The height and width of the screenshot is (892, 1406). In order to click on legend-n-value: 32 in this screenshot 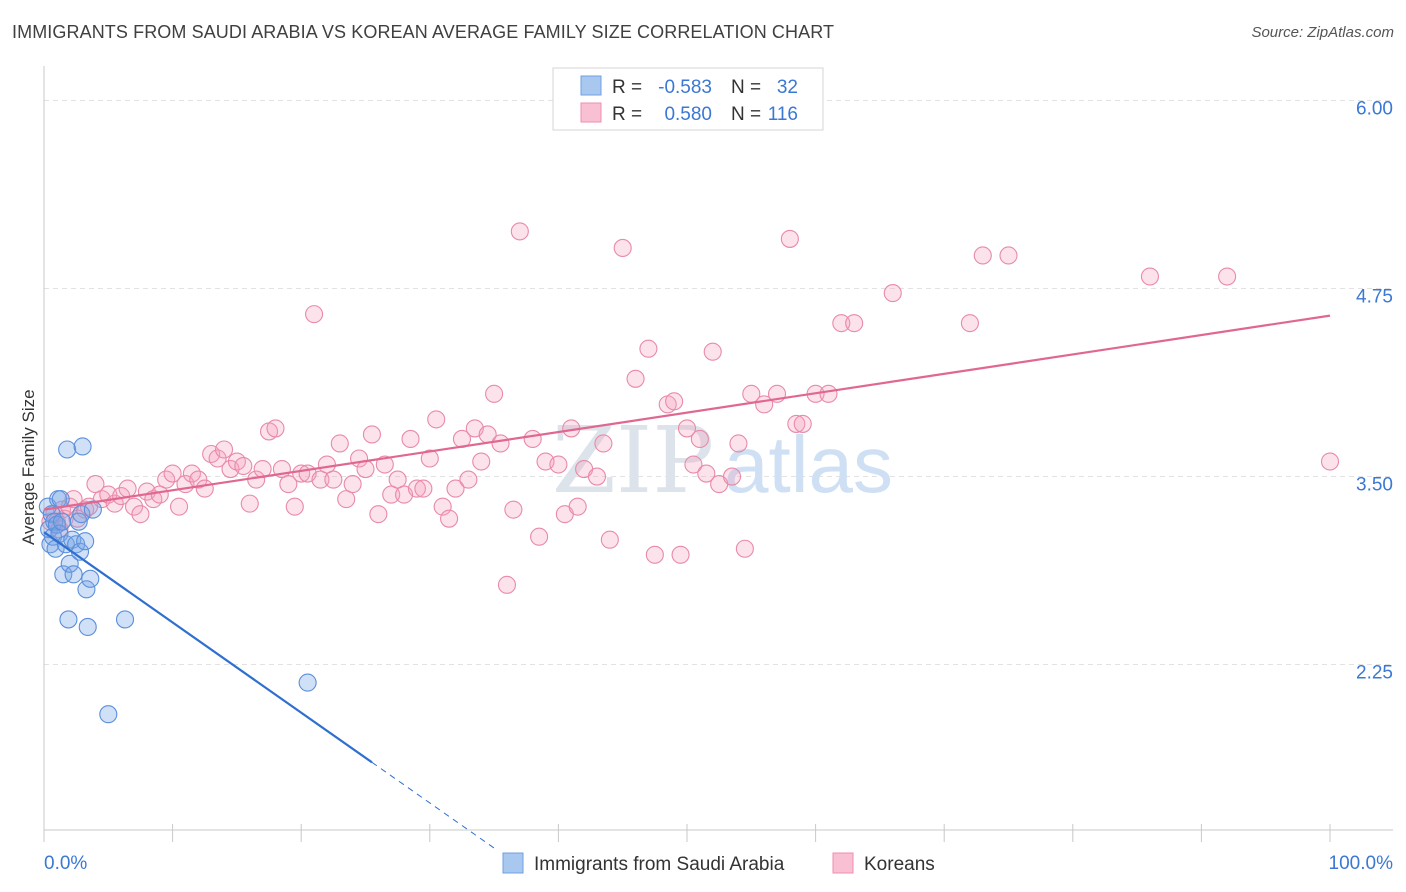, I will do `click(787, 87)`.